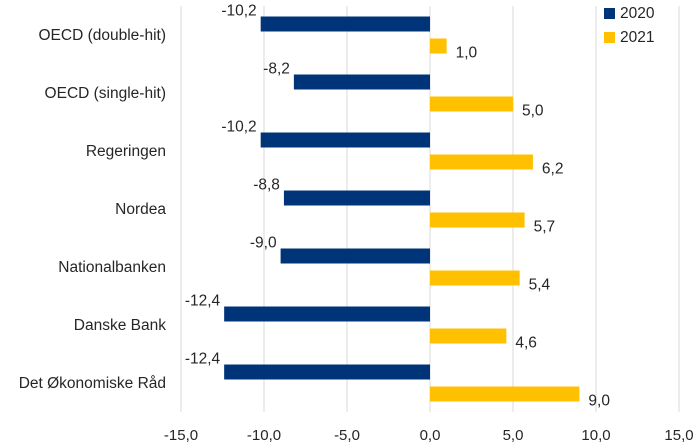 The image size is (700, 447). I want to click on data-label: -8,8, so click(266, 185).